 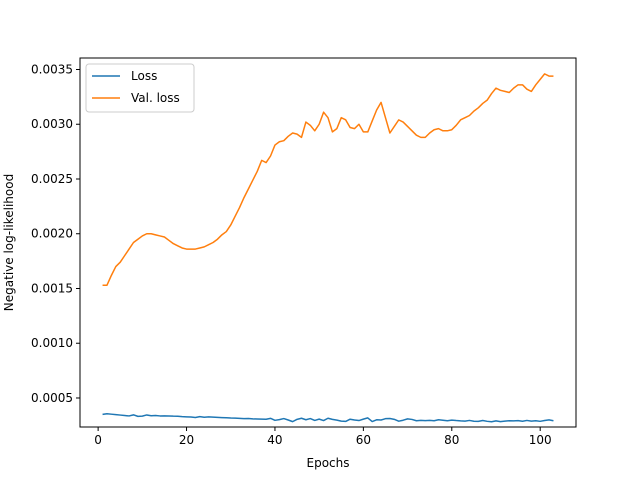 I want to click on y-axis-label: Negative log-likelihood, so click(x=9, y=242).